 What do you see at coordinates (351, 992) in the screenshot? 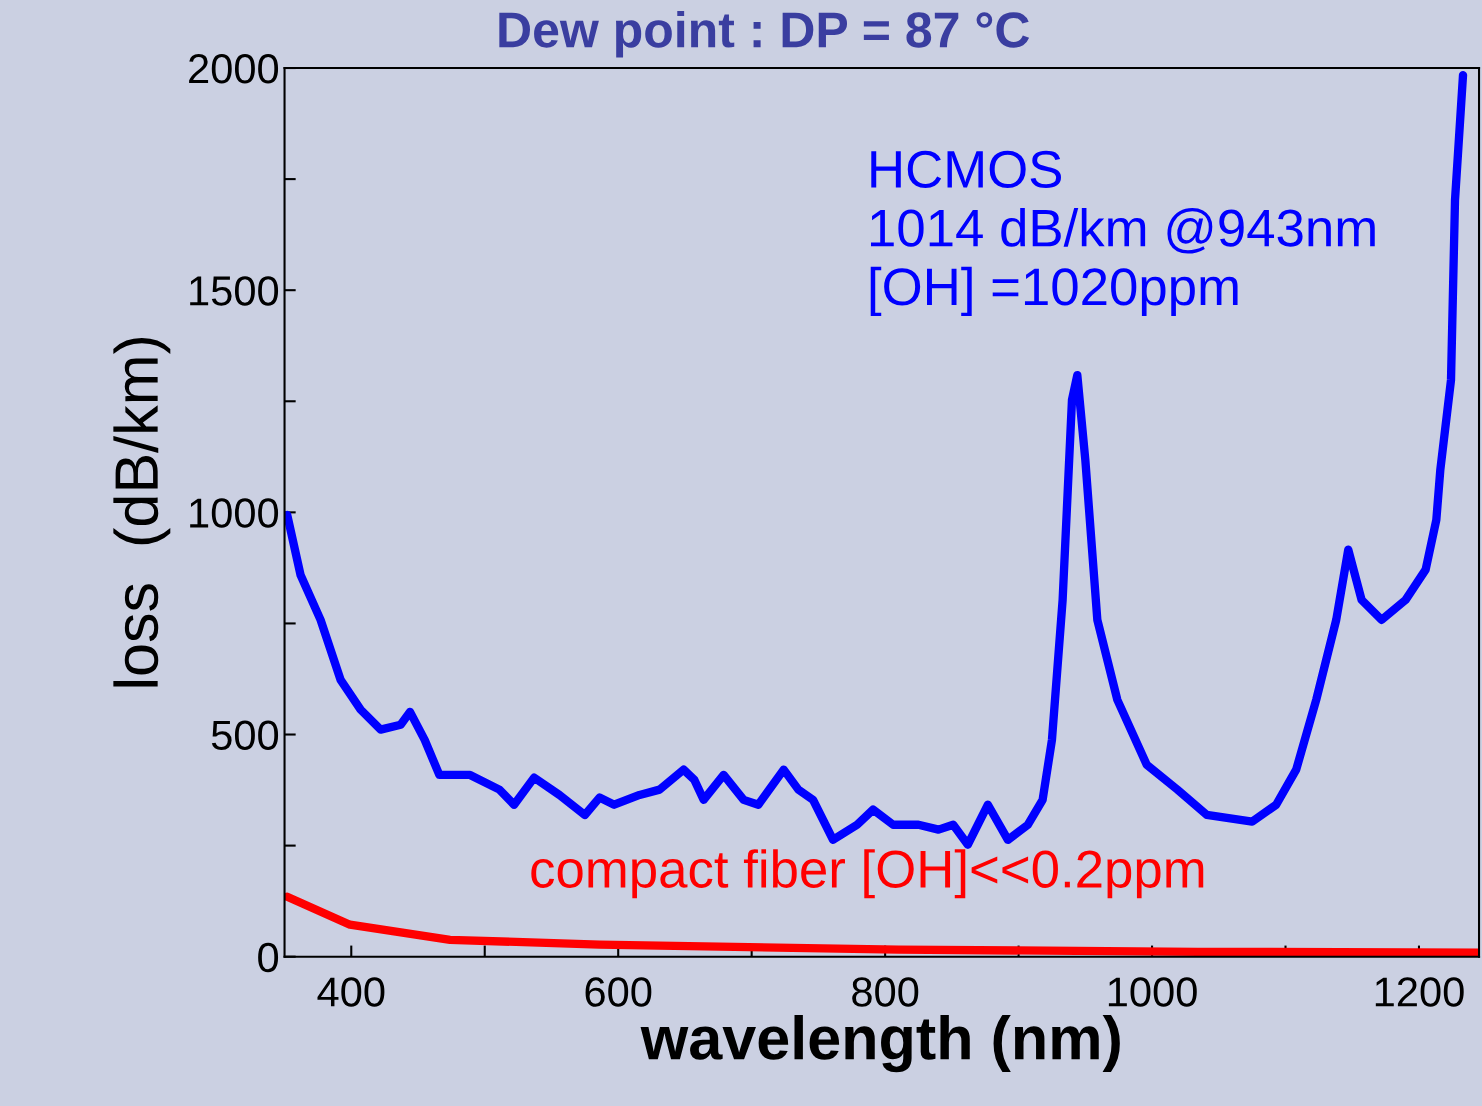
I see `x-tick-label: 400` at bounding box center [351, 992].